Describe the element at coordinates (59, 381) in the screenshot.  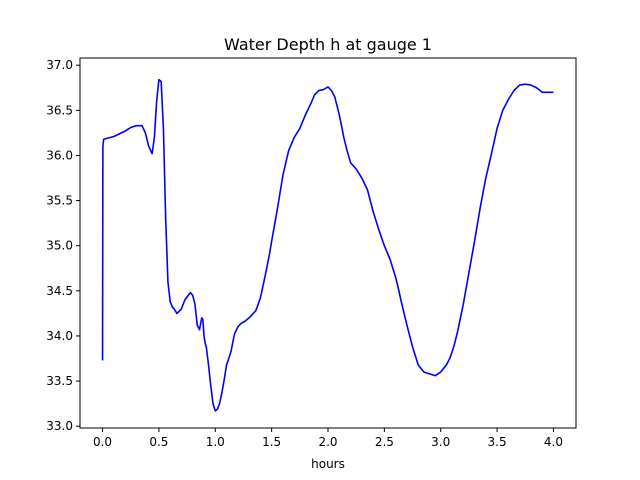
I see `y-tick-label: 33.5` at that location.